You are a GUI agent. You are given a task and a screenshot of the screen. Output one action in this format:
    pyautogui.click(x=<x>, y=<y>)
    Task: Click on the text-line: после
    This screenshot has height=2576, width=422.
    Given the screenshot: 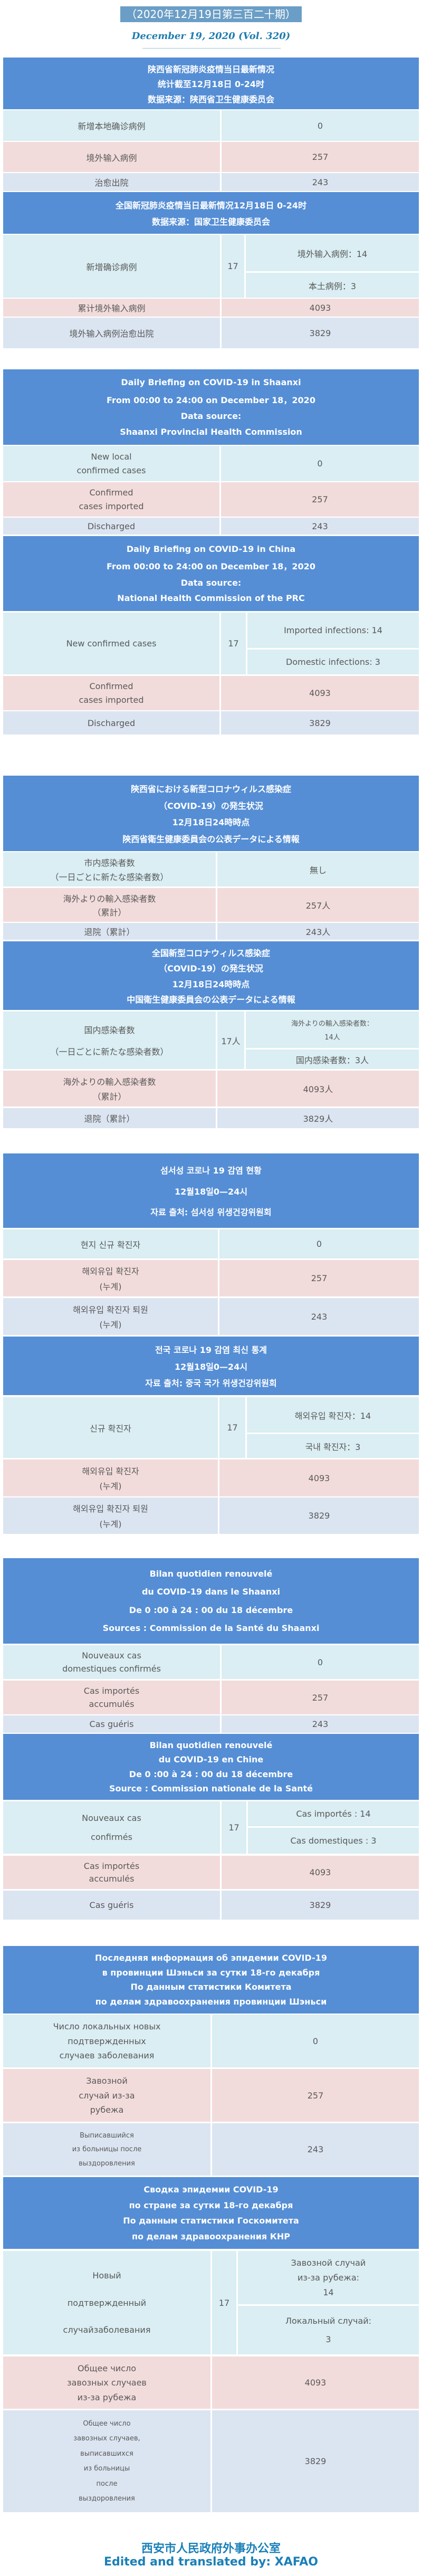 What is the action you would take?
    pyautogui.click(x=107, y=2483)
    